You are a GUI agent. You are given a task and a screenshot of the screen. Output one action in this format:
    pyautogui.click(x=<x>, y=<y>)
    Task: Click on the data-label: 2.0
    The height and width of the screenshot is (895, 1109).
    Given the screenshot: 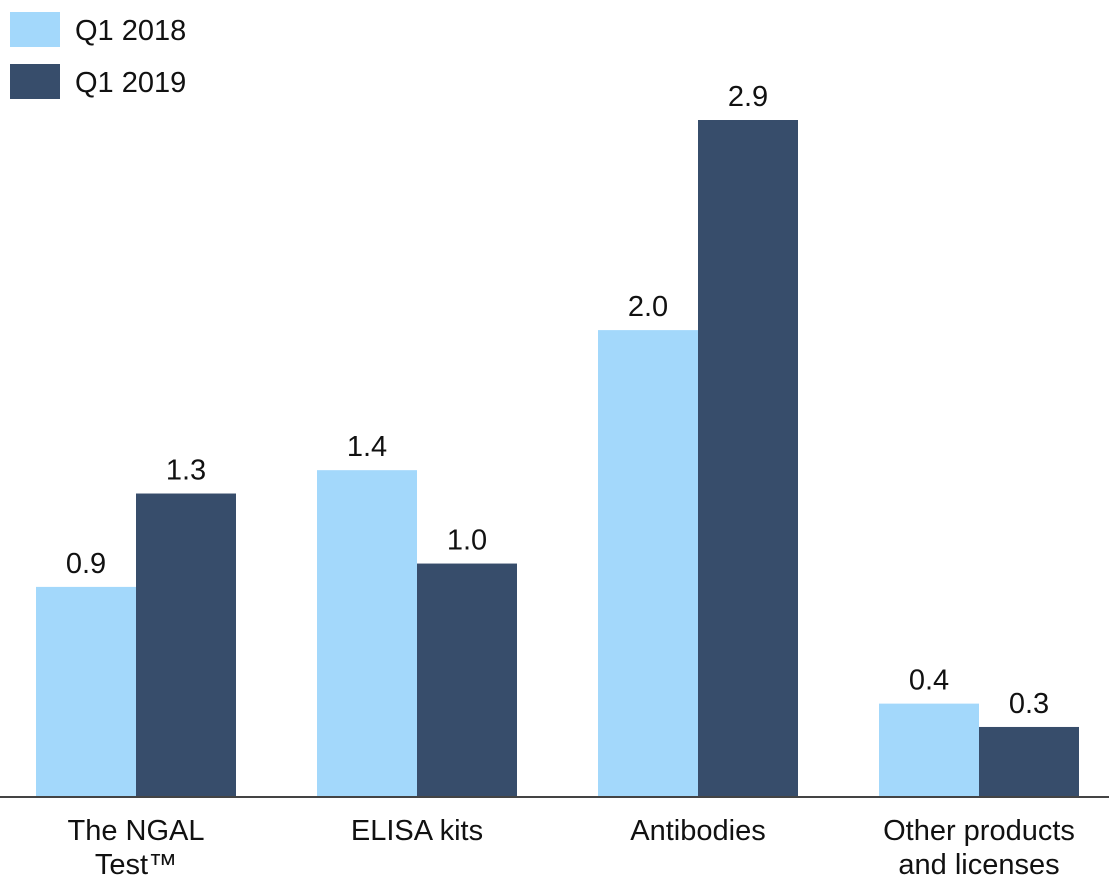 What is the action you would take?
    pyautogui.click(x=648, y=307)
    